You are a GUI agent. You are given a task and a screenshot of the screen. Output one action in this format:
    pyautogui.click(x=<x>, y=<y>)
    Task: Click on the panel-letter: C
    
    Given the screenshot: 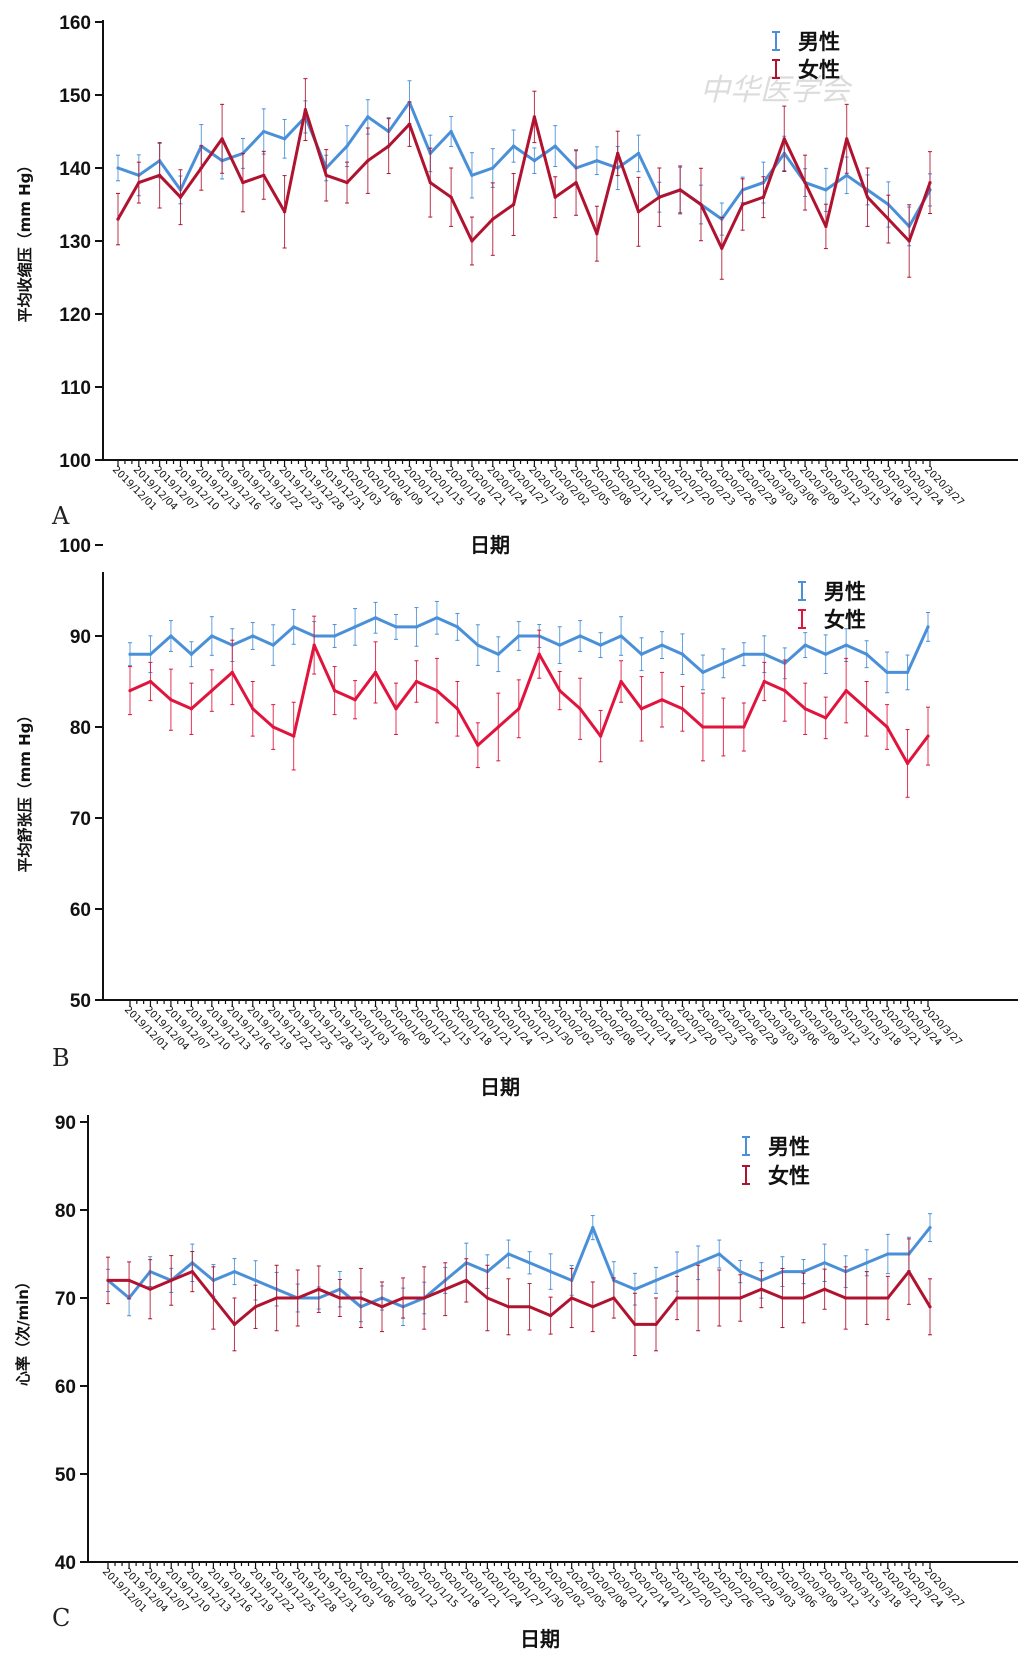 What is the action you would take?
    pyautogui.click(x=61, y=1618)
    